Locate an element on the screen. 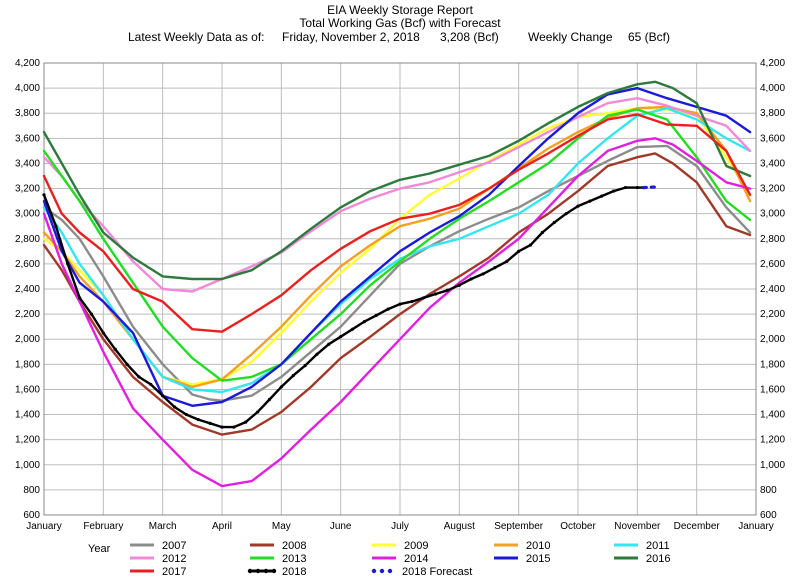  series-line-2018-forecast is located at coordinates (649, 187).